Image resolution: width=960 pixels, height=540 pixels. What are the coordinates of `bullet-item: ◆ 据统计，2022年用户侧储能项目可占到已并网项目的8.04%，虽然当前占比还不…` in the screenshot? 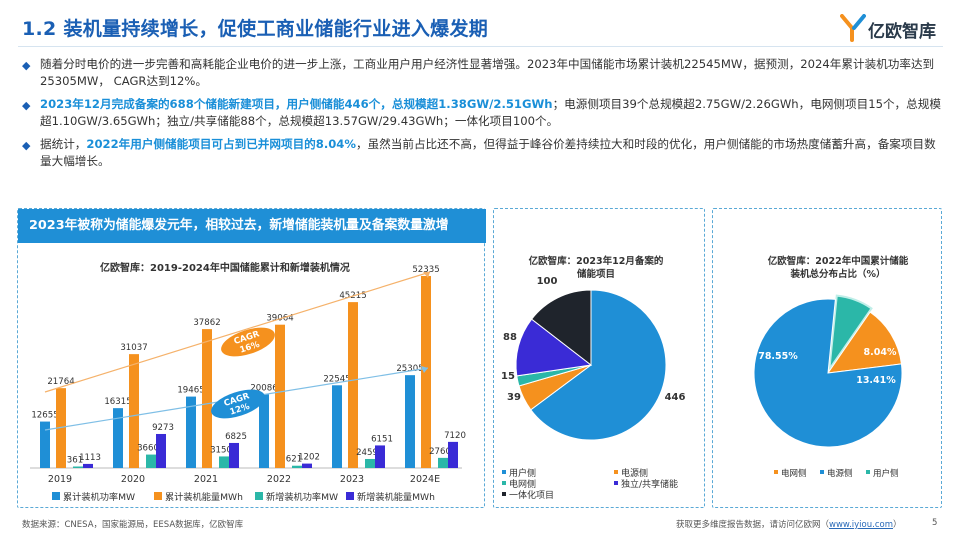 It's located at (482, 153).